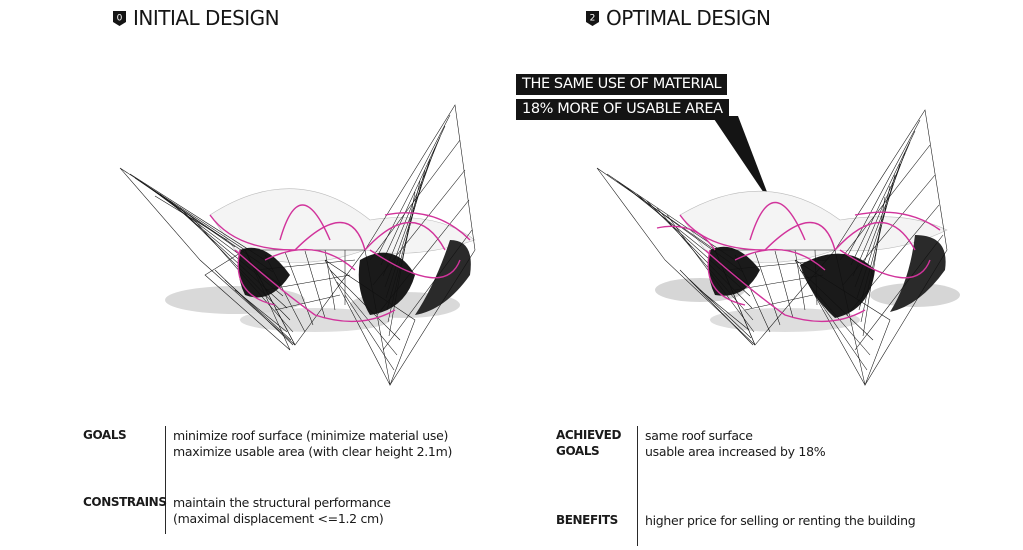 Image resolution: width=1023 pixels, height=550 pixels. What do you see at coordinates (587, 520) in the screenshot?
I see `benefits-label: BENEFITS` at bounding box center [587, 520].